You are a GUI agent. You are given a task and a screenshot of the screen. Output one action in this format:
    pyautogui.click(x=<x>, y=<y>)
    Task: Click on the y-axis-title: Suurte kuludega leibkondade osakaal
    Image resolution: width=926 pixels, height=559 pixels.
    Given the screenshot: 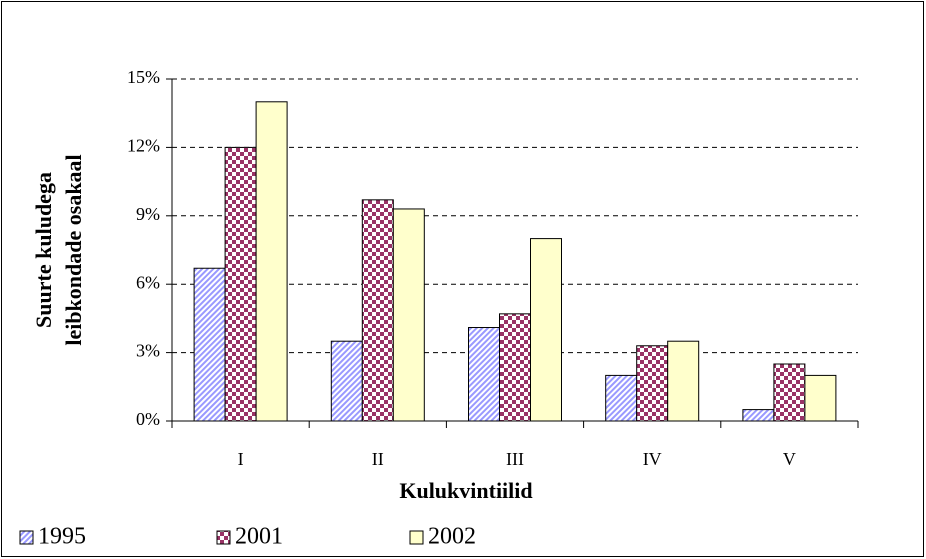 What is the action you would take?
    pyautogui.click(x=58, y=249)
    